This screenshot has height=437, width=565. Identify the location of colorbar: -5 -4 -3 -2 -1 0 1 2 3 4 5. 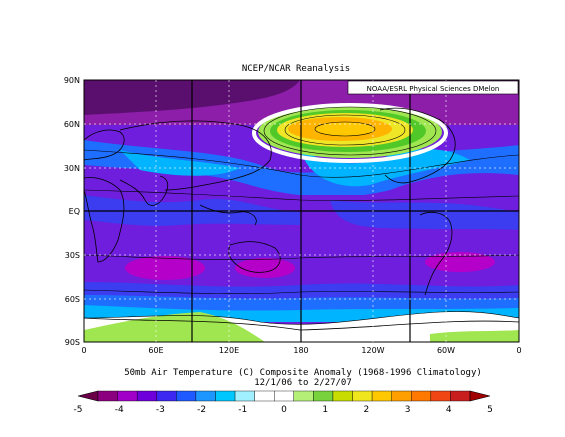
(283, 402).